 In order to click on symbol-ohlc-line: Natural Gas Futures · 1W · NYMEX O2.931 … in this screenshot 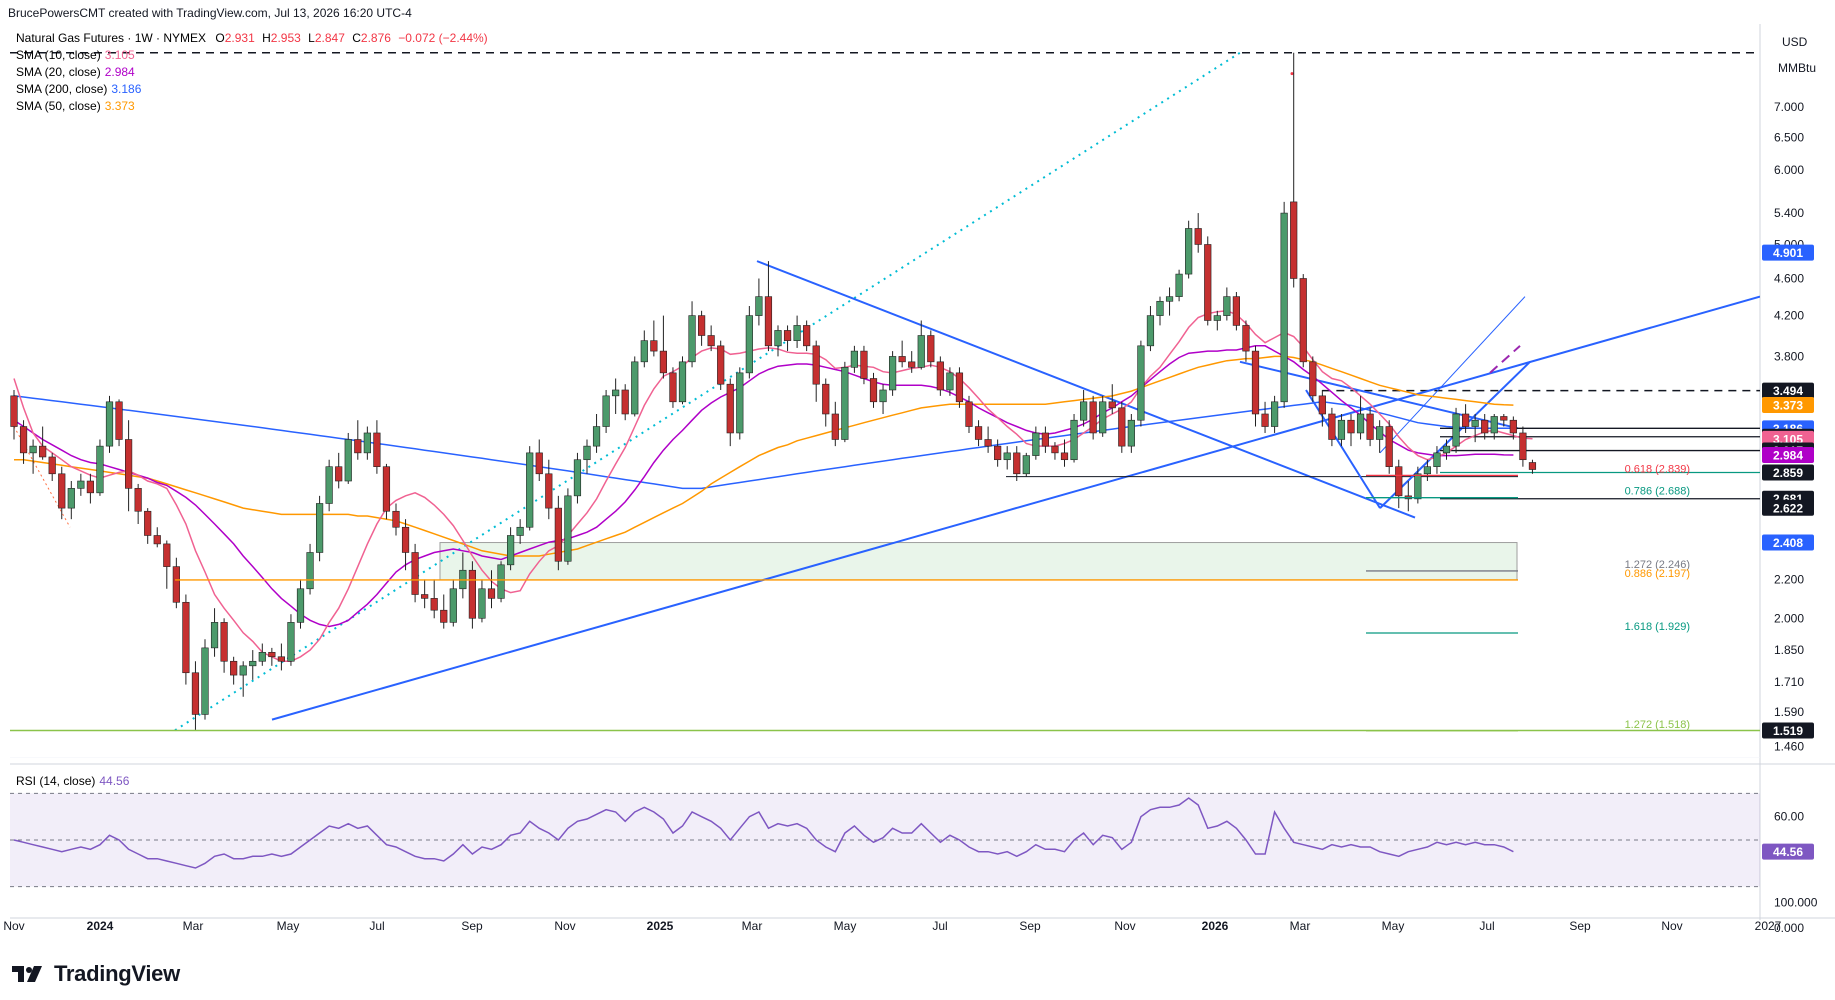, I will do `click(252, 38)`.